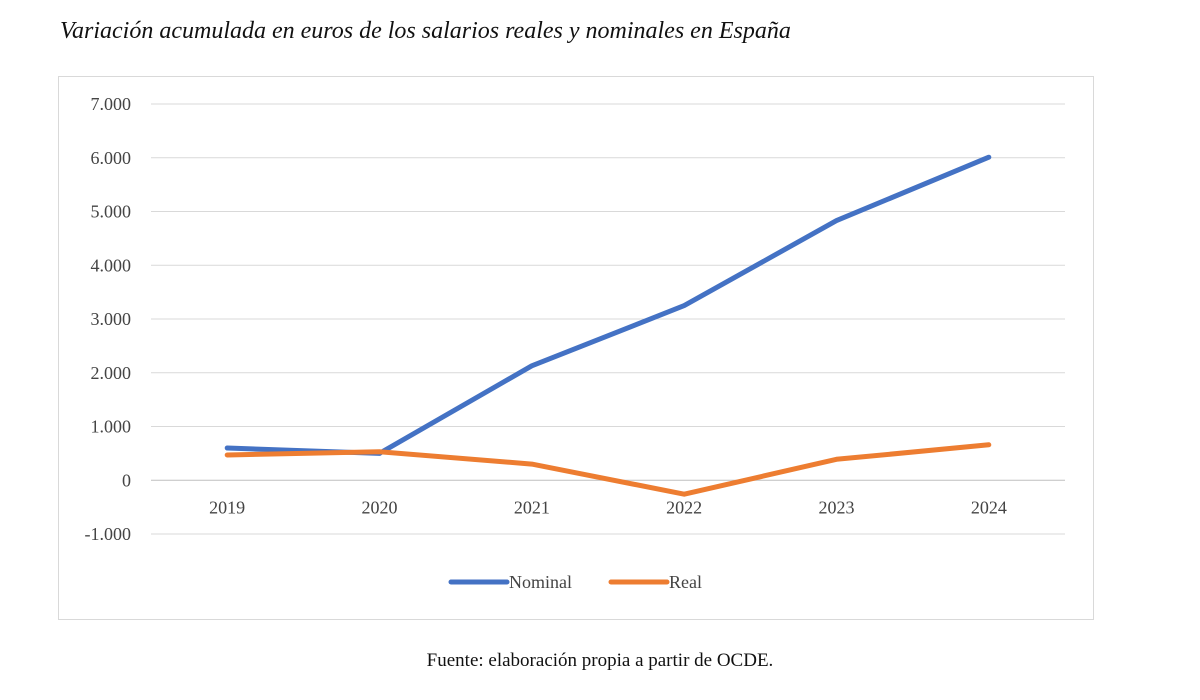  Describe the element at coordinates (111, 319) in the screenshot. I see `y-tick-label: 3.000` at that location.